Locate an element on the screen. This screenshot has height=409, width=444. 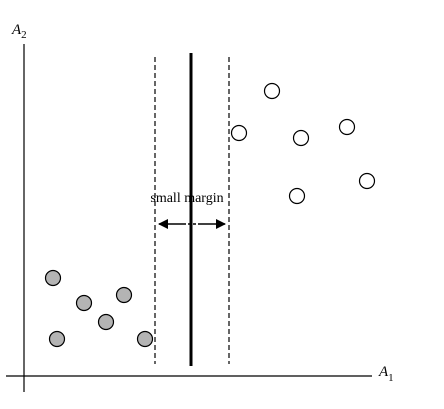
x-axis-label-main: A is located at coordinates (383, 372).